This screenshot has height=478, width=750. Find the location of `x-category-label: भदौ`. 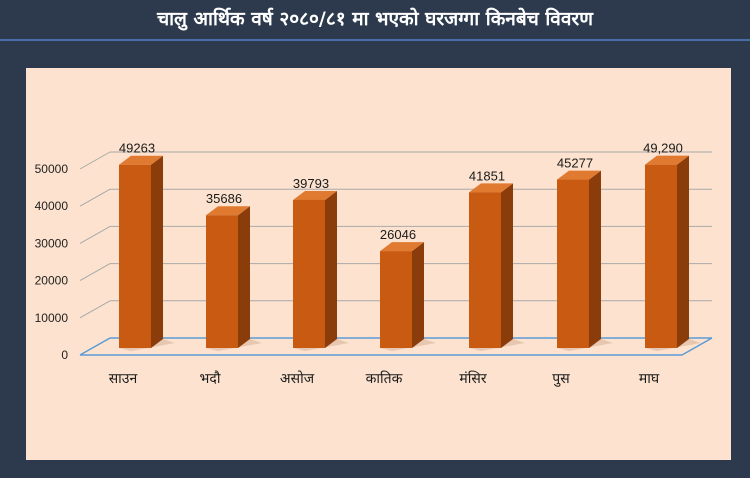

x-category-label: भदौ is located at coordinates (210, 378).